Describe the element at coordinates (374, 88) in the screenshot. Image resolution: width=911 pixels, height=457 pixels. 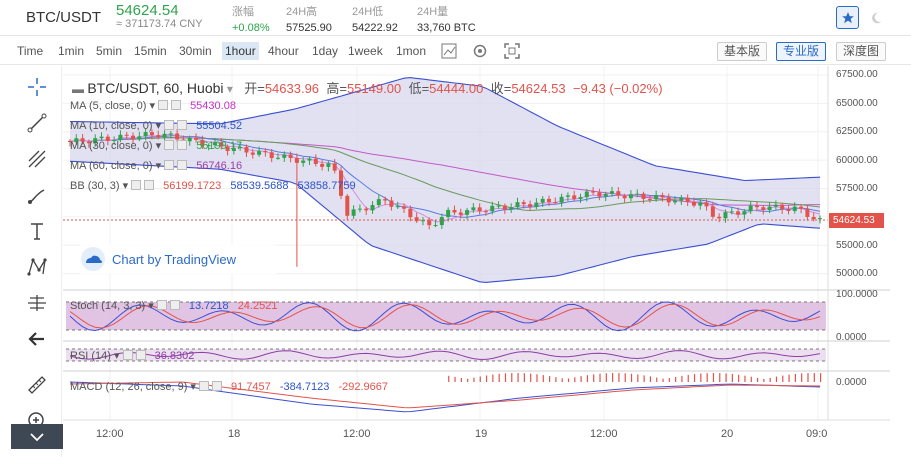
I see `high-value: 55149.00` at that location.